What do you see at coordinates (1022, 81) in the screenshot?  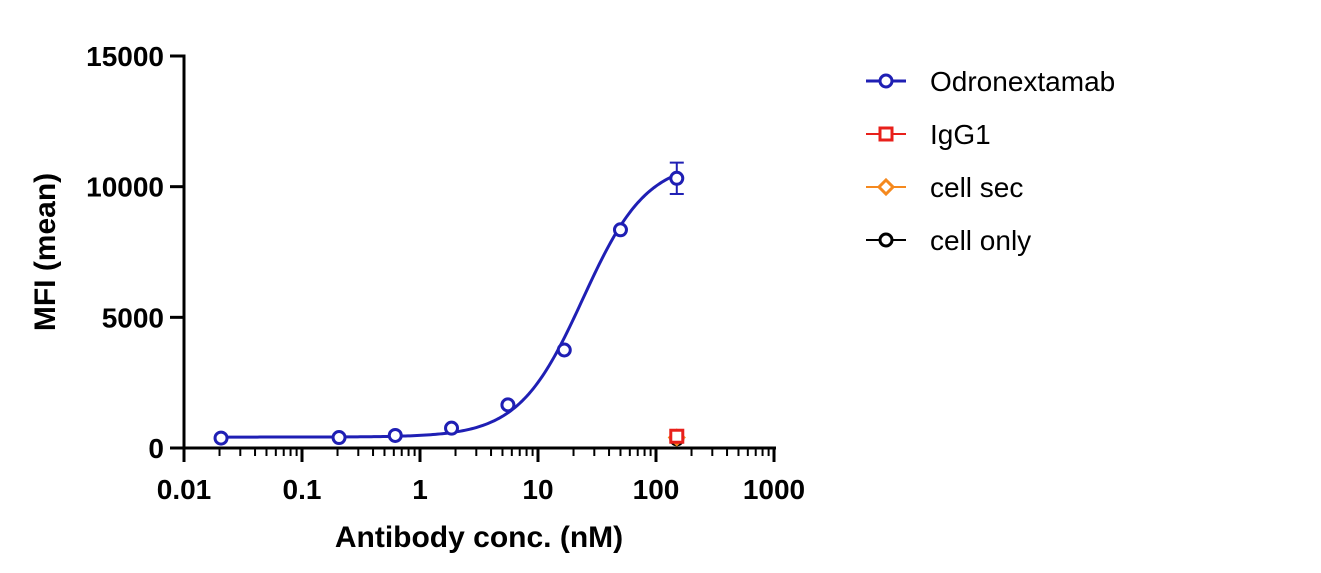 I see `legend-label: Odronextamab` at bounding box center [1022, 81].